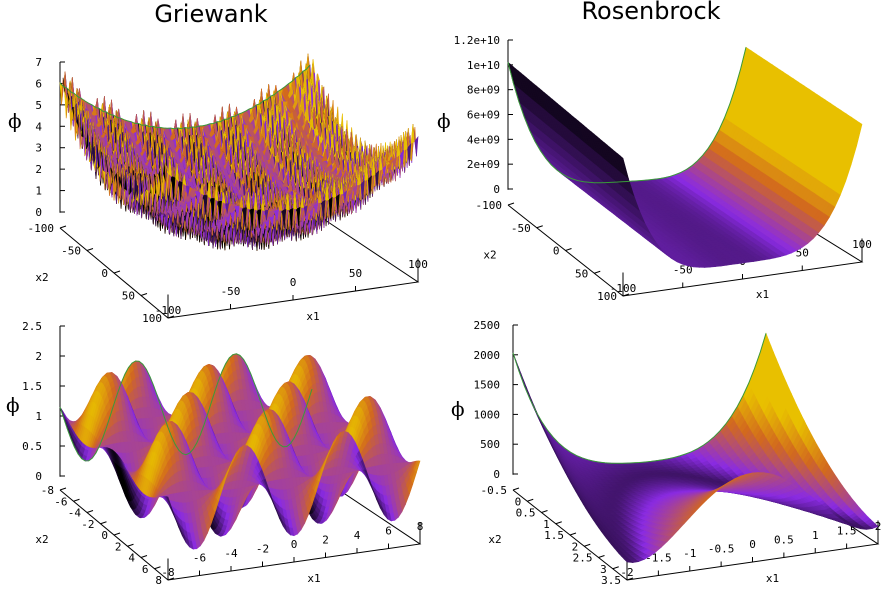  I want to click on y-tick-label: -50, so click(71, 251).